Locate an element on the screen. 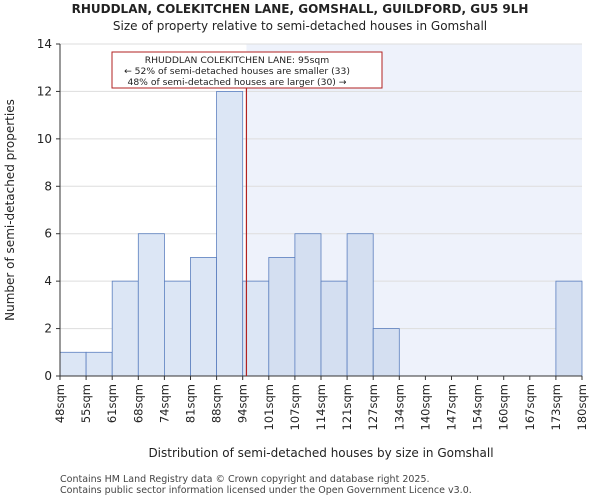 This screenshot has height=500, width=600. y-tick-label: 8 is located at coordinates (48, 186).